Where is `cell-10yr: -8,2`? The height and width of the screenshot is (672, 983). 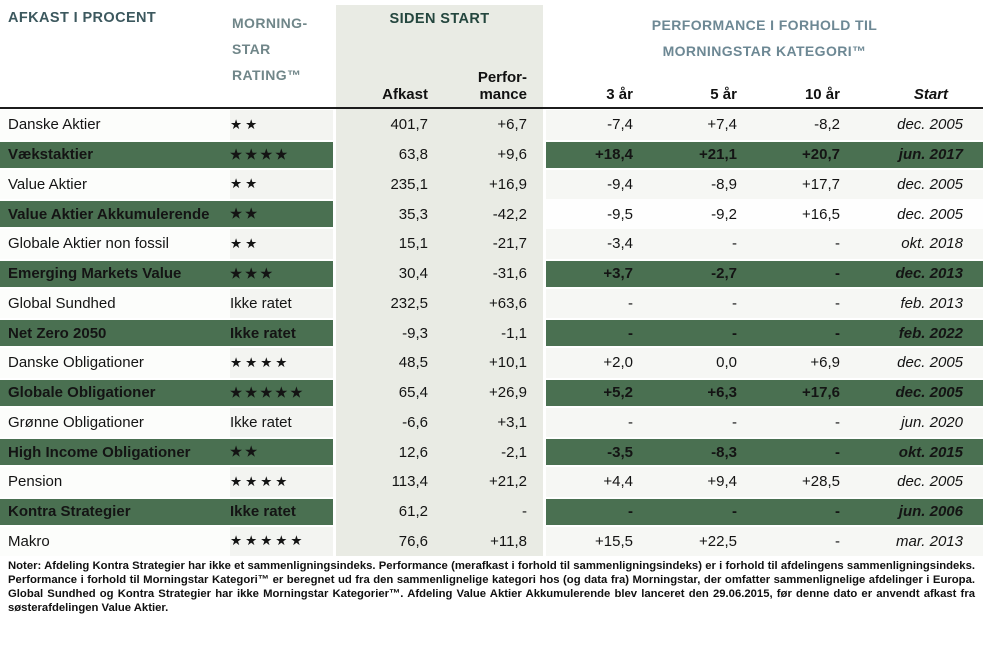 cell-10yr: -8,2 is located at coordinates (800, 125).